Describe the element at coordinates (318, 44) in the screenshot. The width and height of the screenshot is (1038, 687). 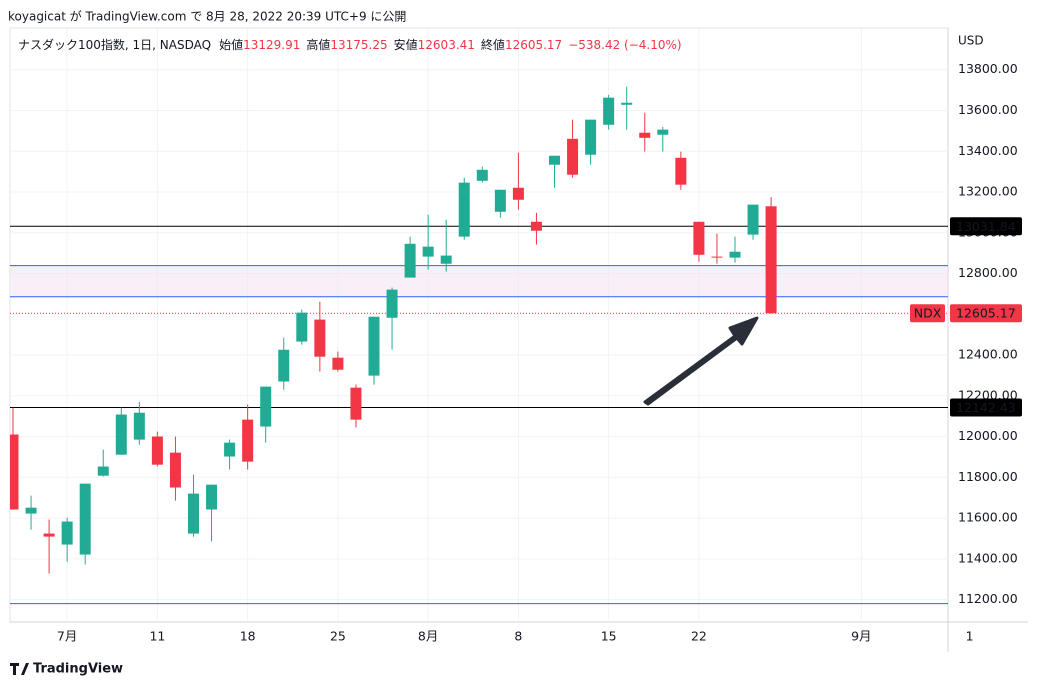
I see `ohlc-label: 高値` at that location.